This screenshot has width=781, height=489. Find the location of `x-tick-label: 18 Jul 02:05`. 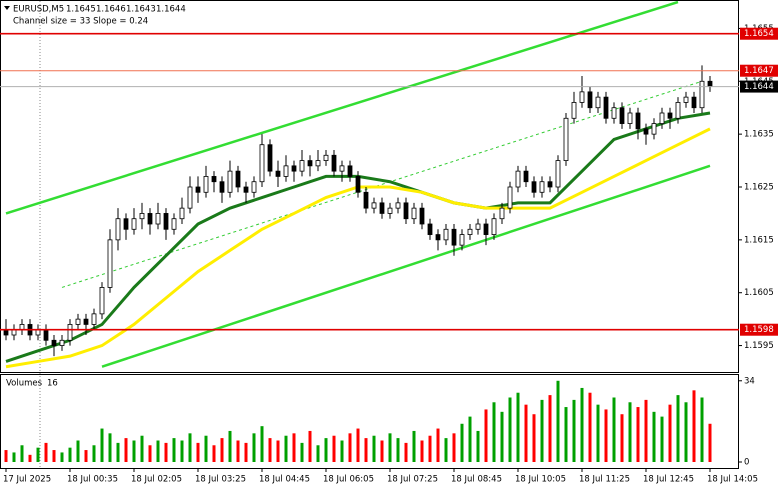

x-tick-label: 18 Jul 02:05 is located at coordinates (156, 480).